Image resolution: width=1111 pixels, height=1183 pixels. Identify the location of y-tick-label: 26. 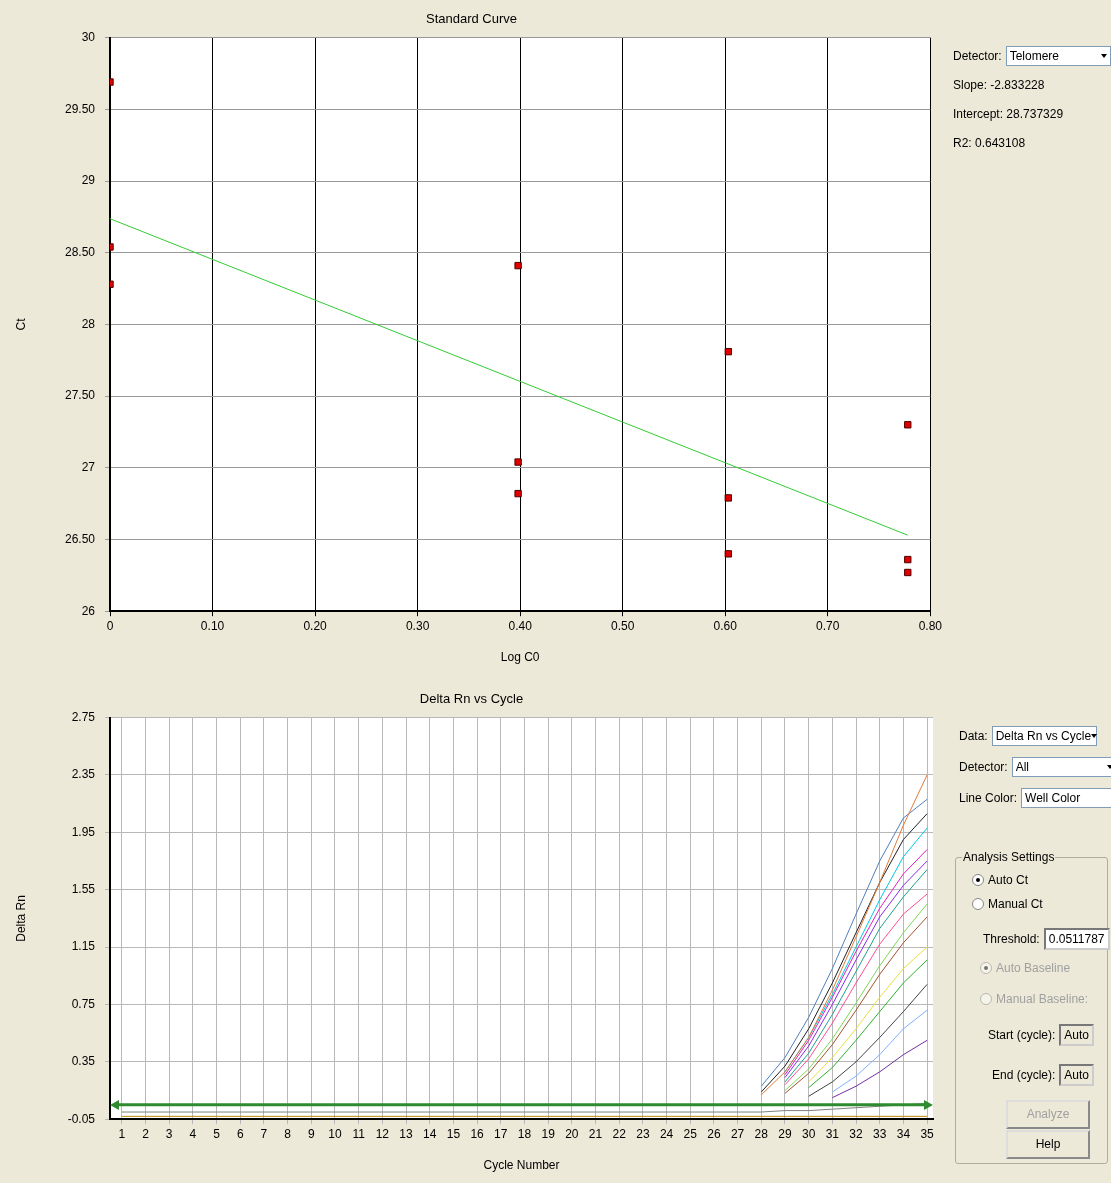
(88, 610).